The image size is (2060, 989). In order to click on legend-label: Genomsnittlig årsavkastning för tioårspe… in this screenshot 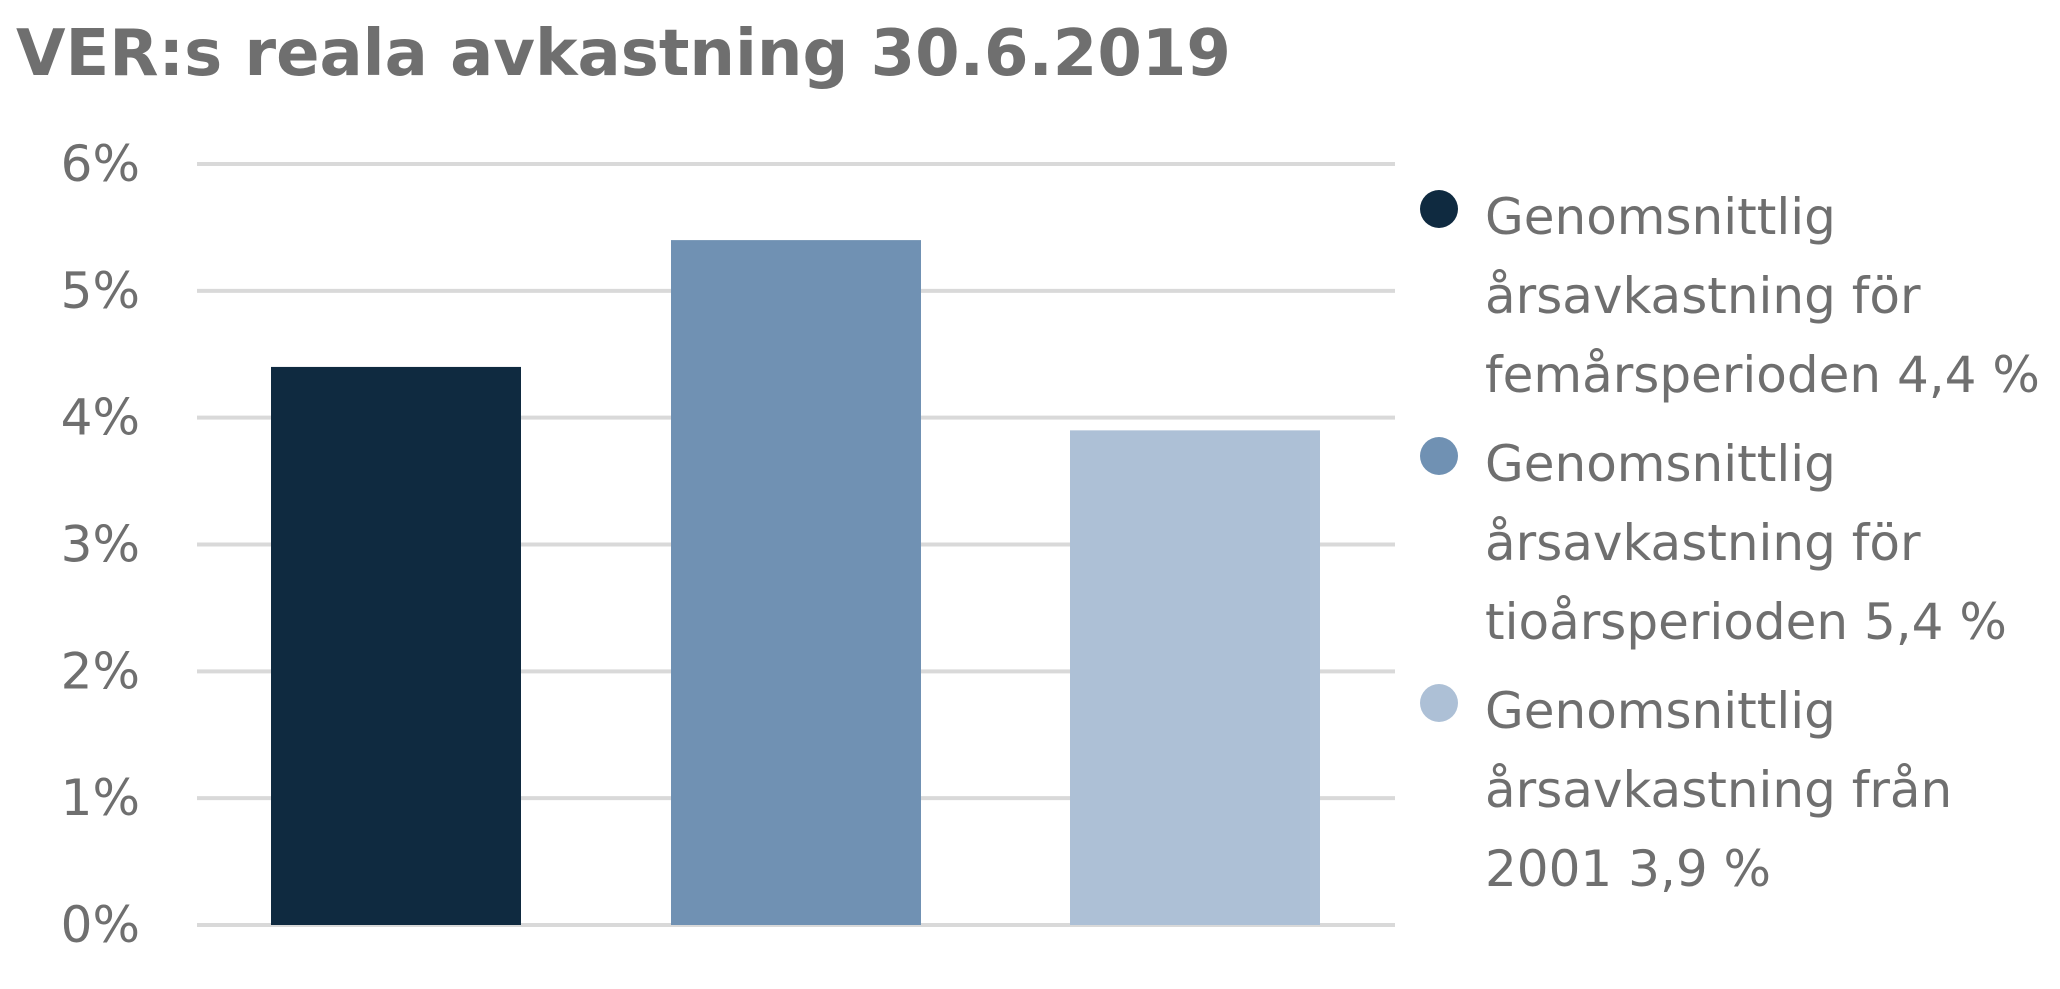, I will do `click(1746, 543)`.